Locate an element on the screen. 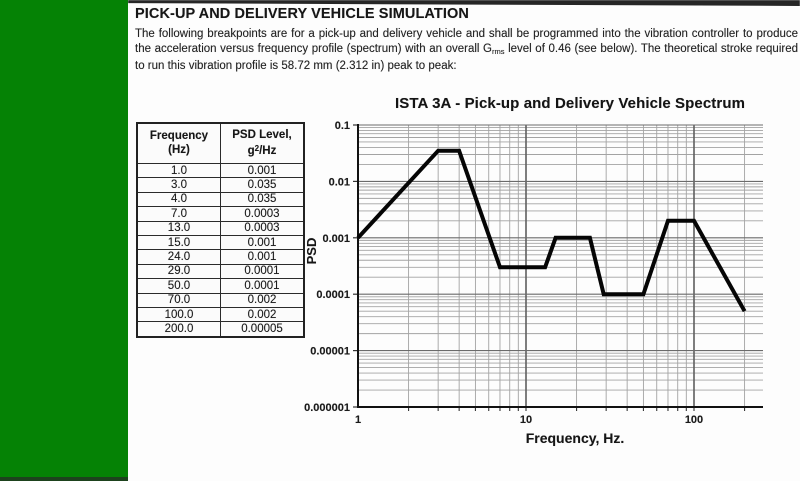  x-axis-label: Frequency, Hz. is located at coordinates (575, 438).